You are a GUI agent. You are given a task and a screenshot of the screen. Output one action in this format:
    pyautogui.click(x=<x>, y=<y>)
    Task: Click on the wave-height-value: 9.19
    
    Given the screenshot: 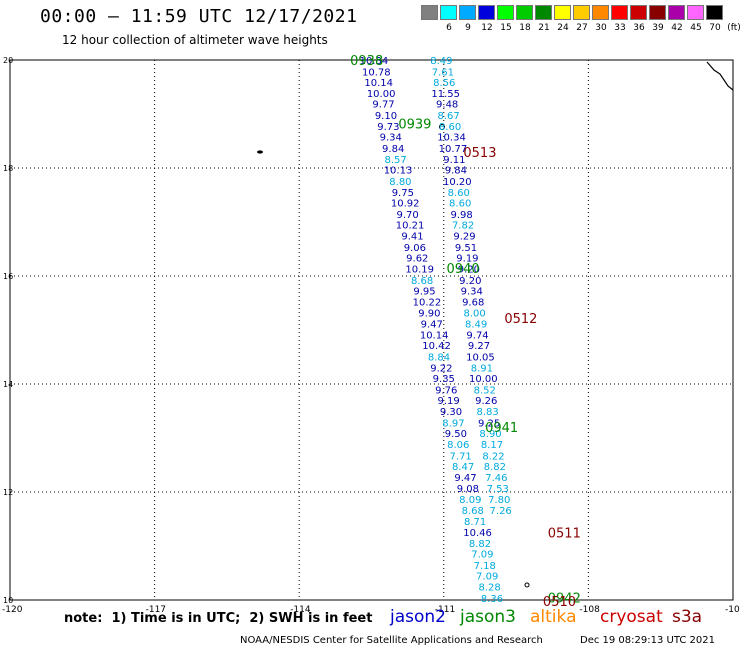 What is the action you would take?
    pyautogui.click(x=448, y=401)
    